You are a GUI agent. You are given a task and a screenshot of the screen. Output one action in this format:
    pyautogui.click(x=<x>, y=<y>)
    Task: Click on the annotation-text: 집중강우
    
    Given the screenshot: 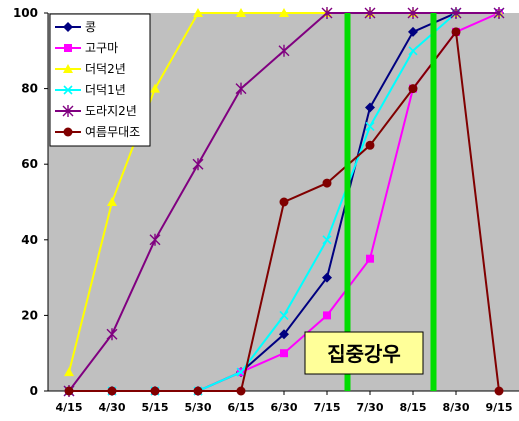 What is the action you would take?
    pyautogui.click(x=364, y=354)
    